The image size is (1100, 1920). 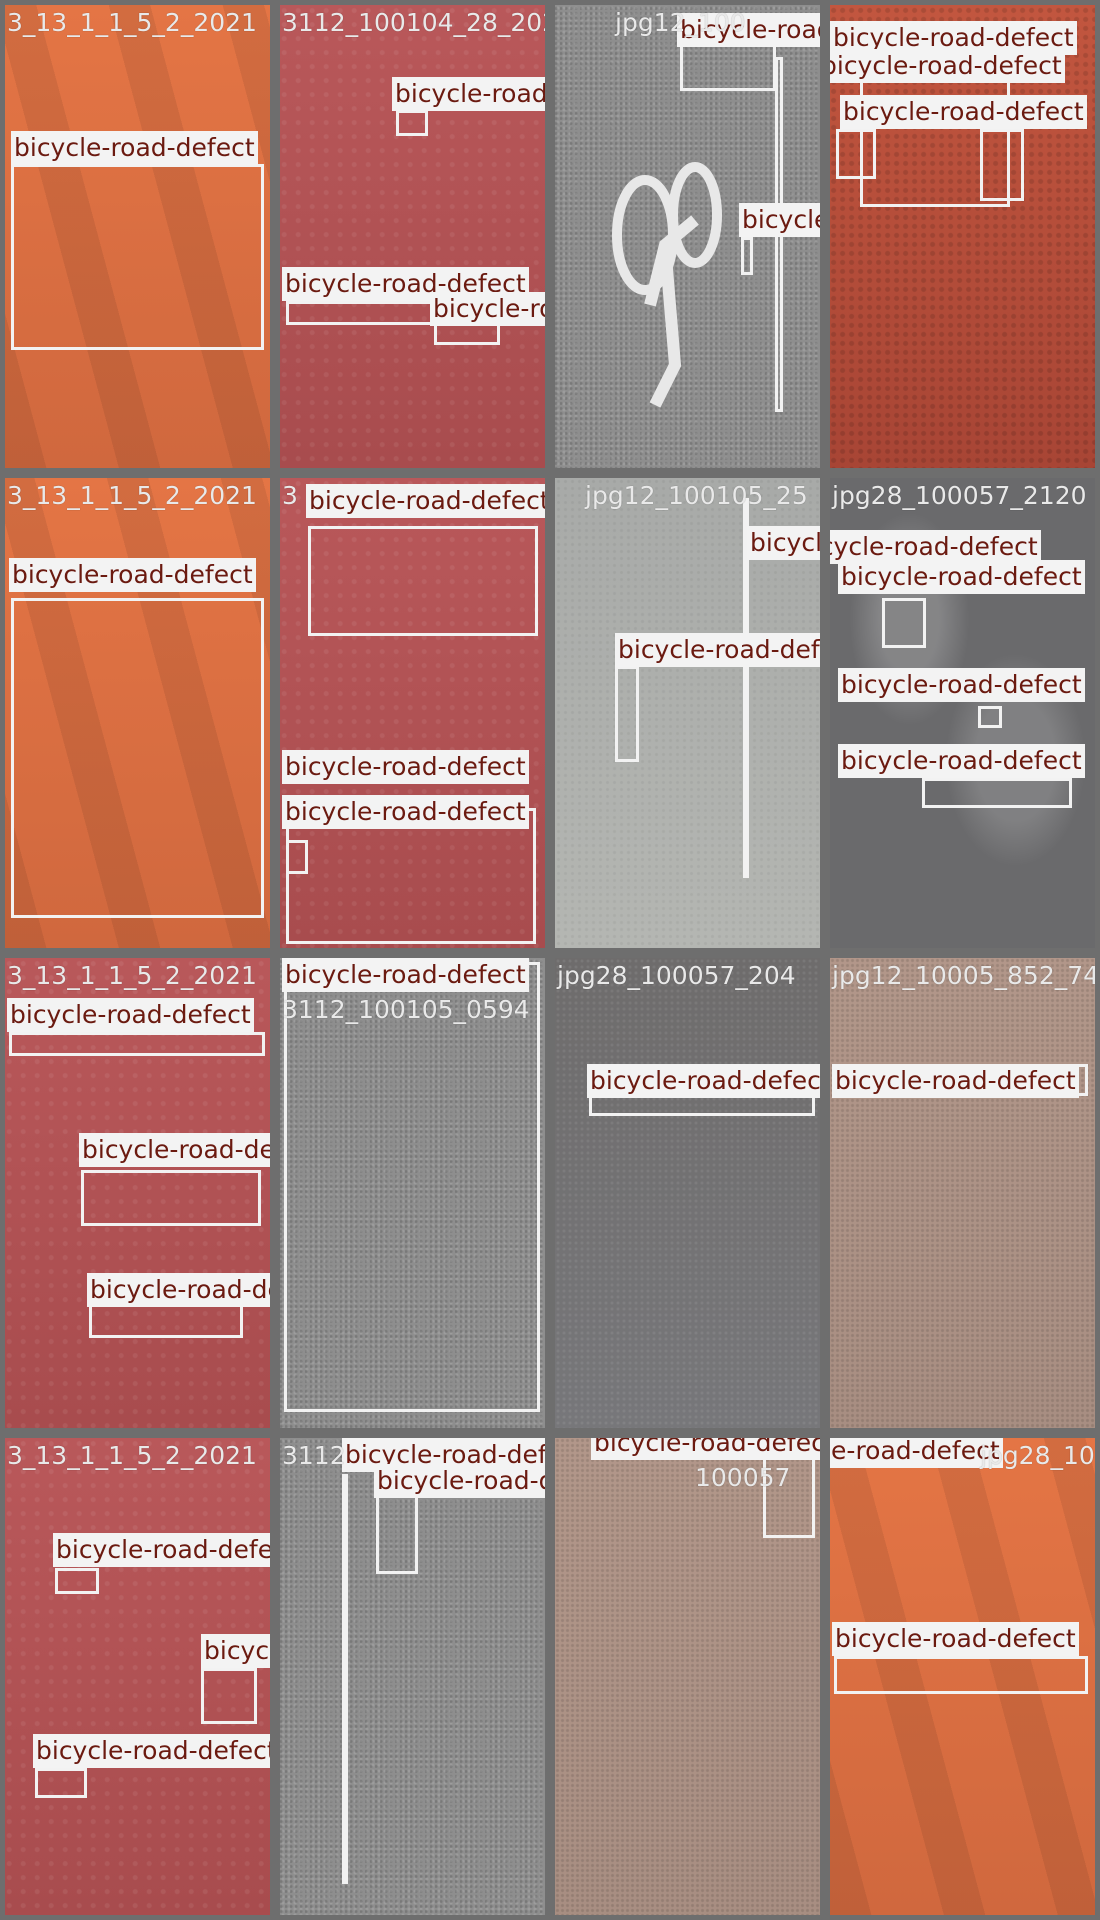 I want to click on tile-5: bicycle-road-defect 3_13_1_1_5_2_2021, so click(x=137, y=713).